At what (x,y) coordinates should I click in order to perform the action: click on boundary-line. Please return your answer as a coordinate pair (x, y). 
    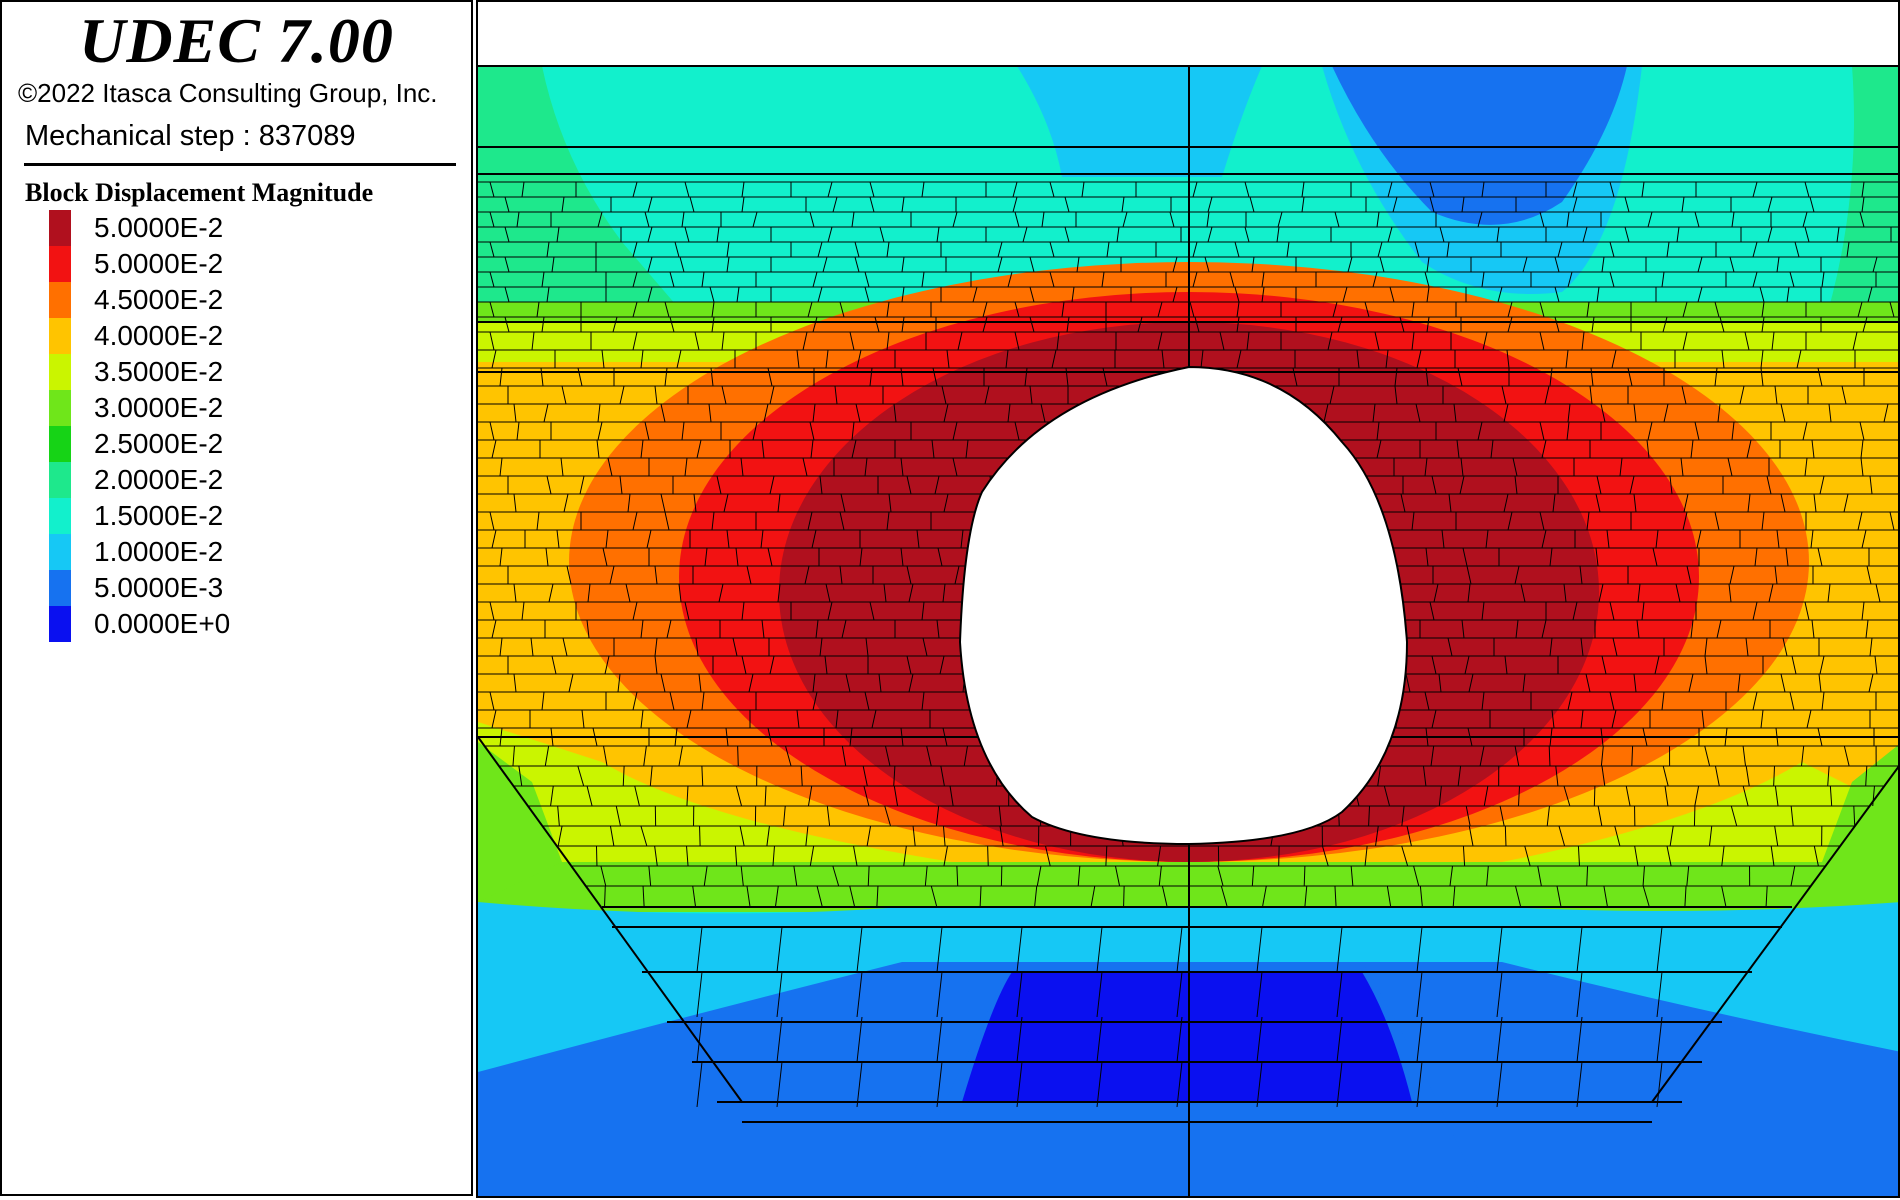
    Looking at the image, I should click on (610, 919).